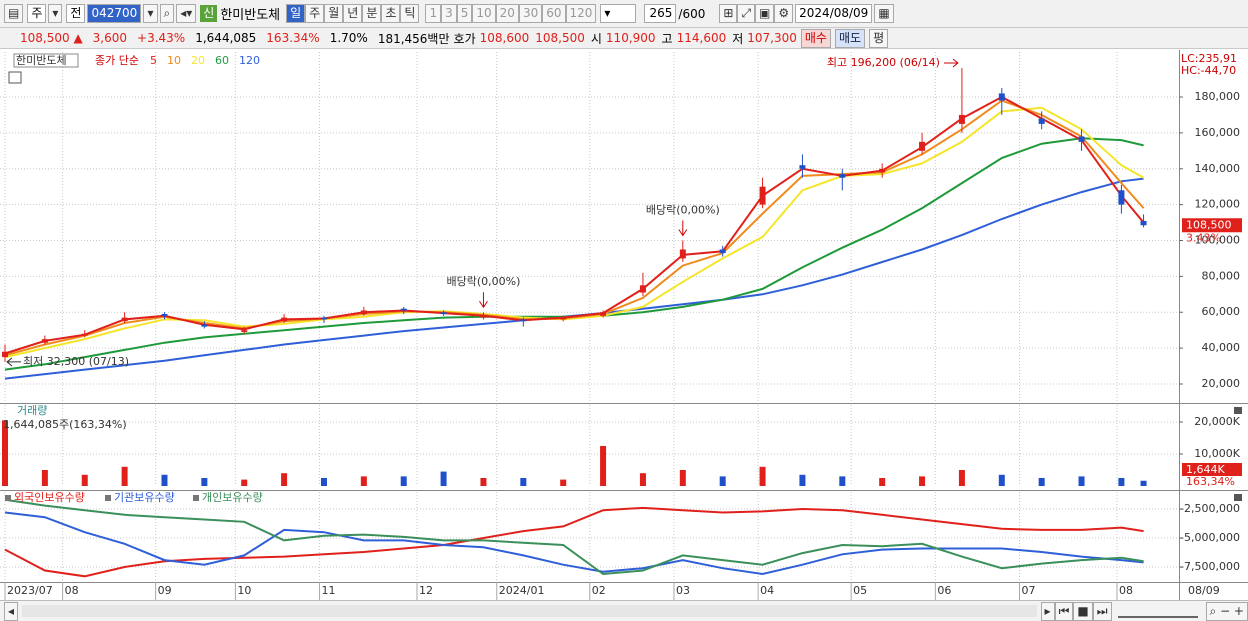 The width and height of the screenshot is (1248, 621). Describe the element at coordinates (507, 13) in the screenshot. I see `interval-button: 20` at that location.